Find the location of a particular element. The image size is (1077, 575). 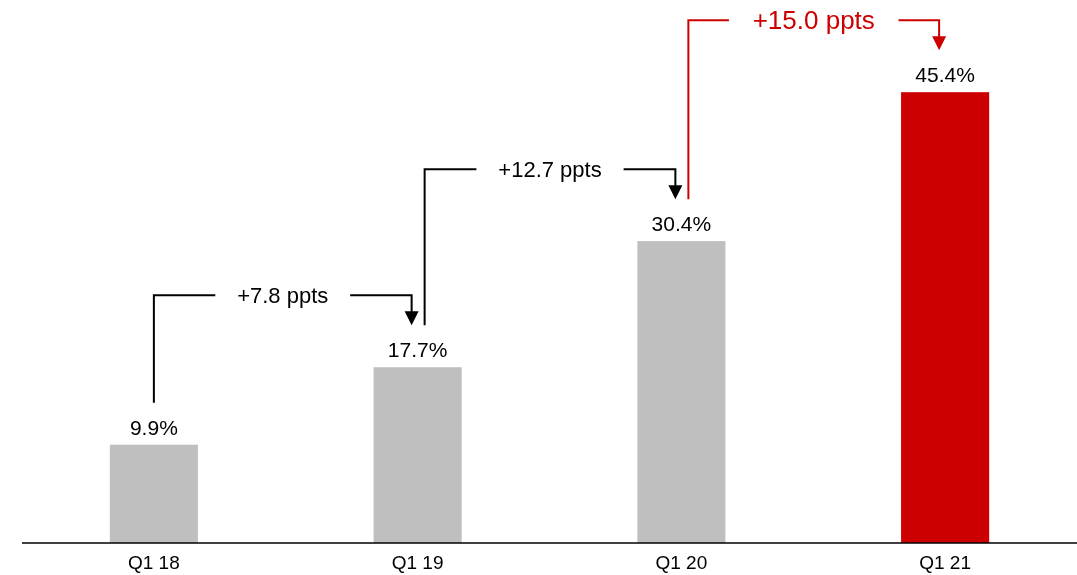

annotation: +12.7 ppts is located at coordinates (550, 169).